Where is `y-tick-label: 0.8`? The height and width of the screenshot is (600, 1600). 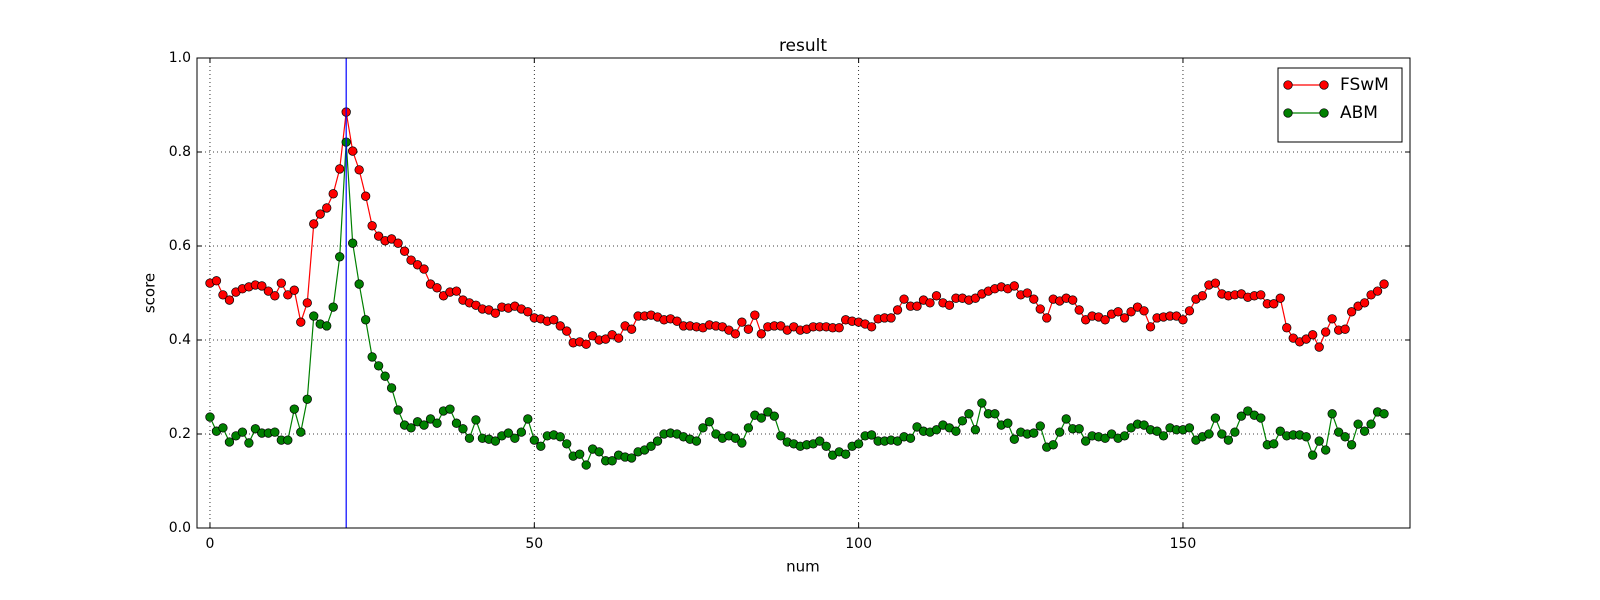 y-tick-label: 0.8 is located at coordinates (180, 152).